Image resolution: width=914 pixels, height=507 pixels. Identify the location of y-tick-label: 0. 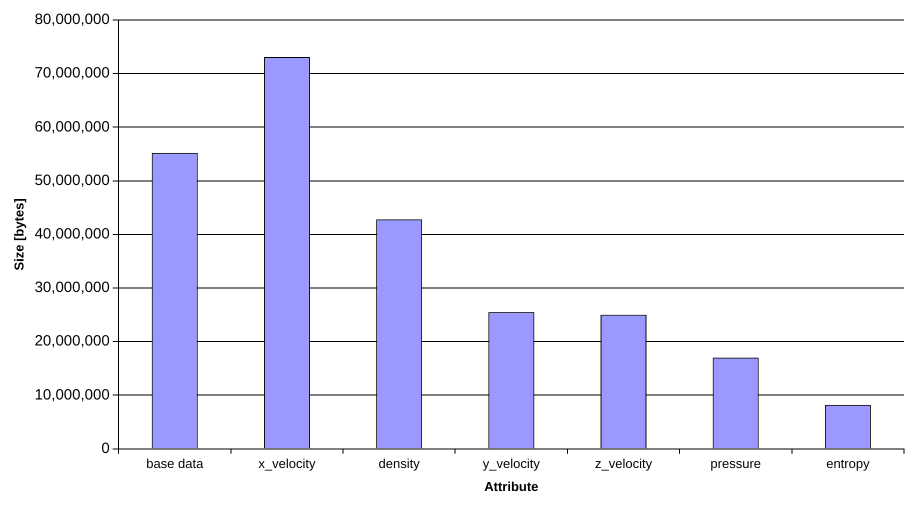
(105, 448).